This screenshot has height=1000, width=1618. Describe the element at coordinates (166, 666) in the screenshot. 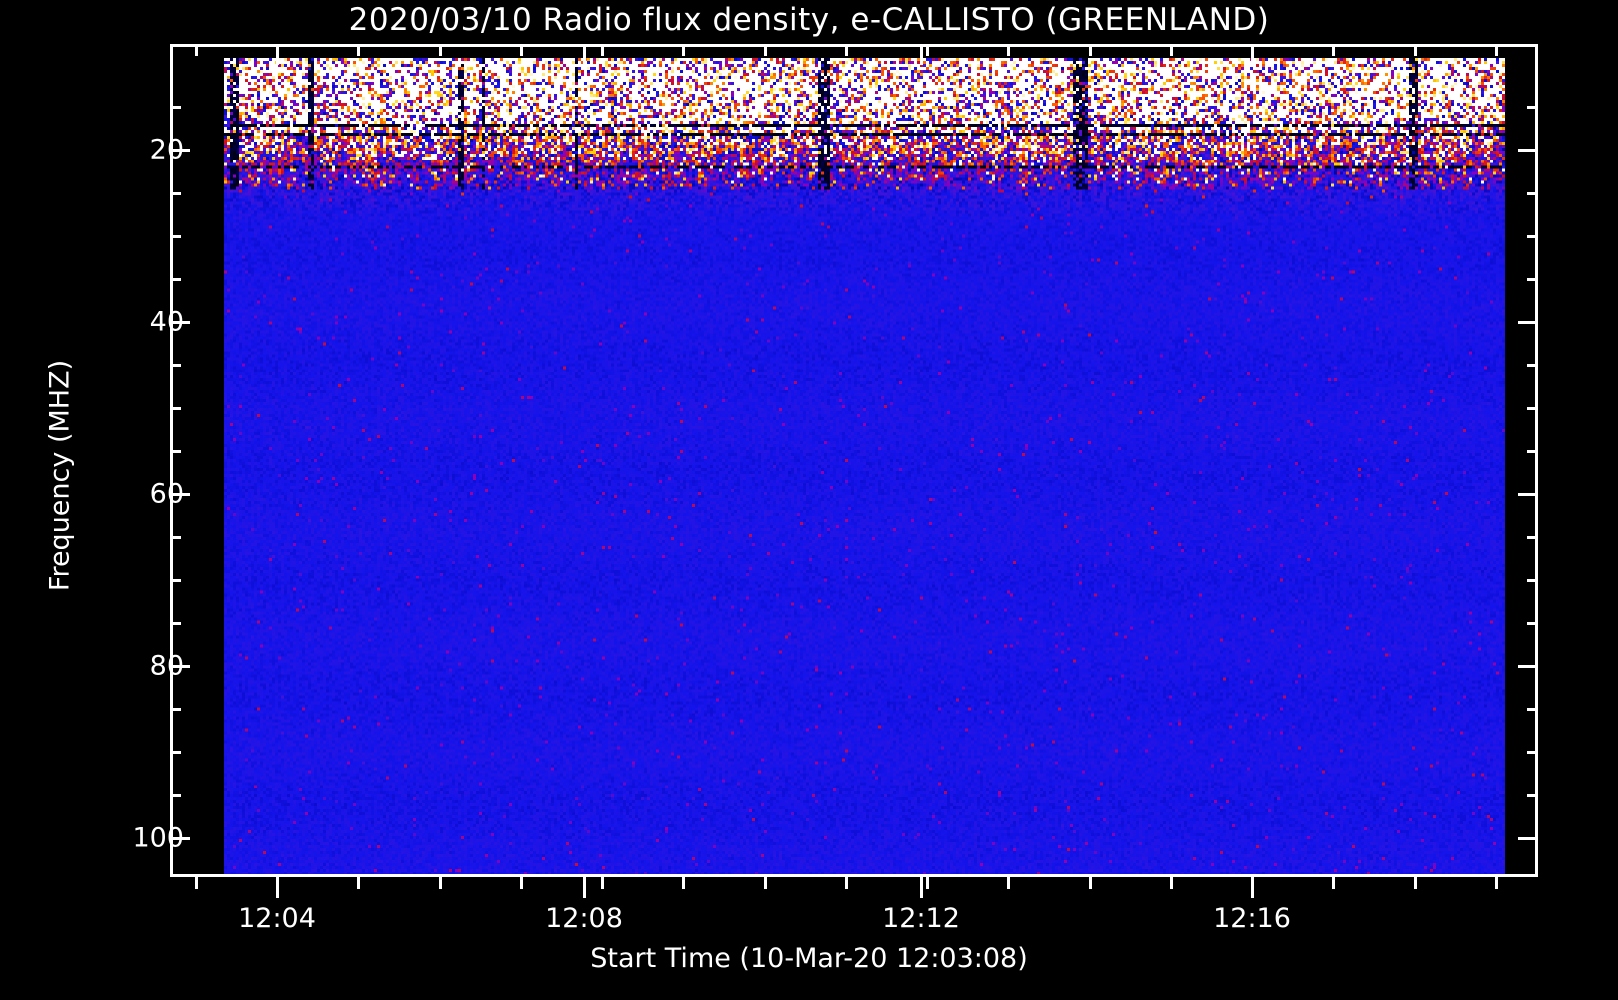

I see `y-tick-label: 80` at that location.